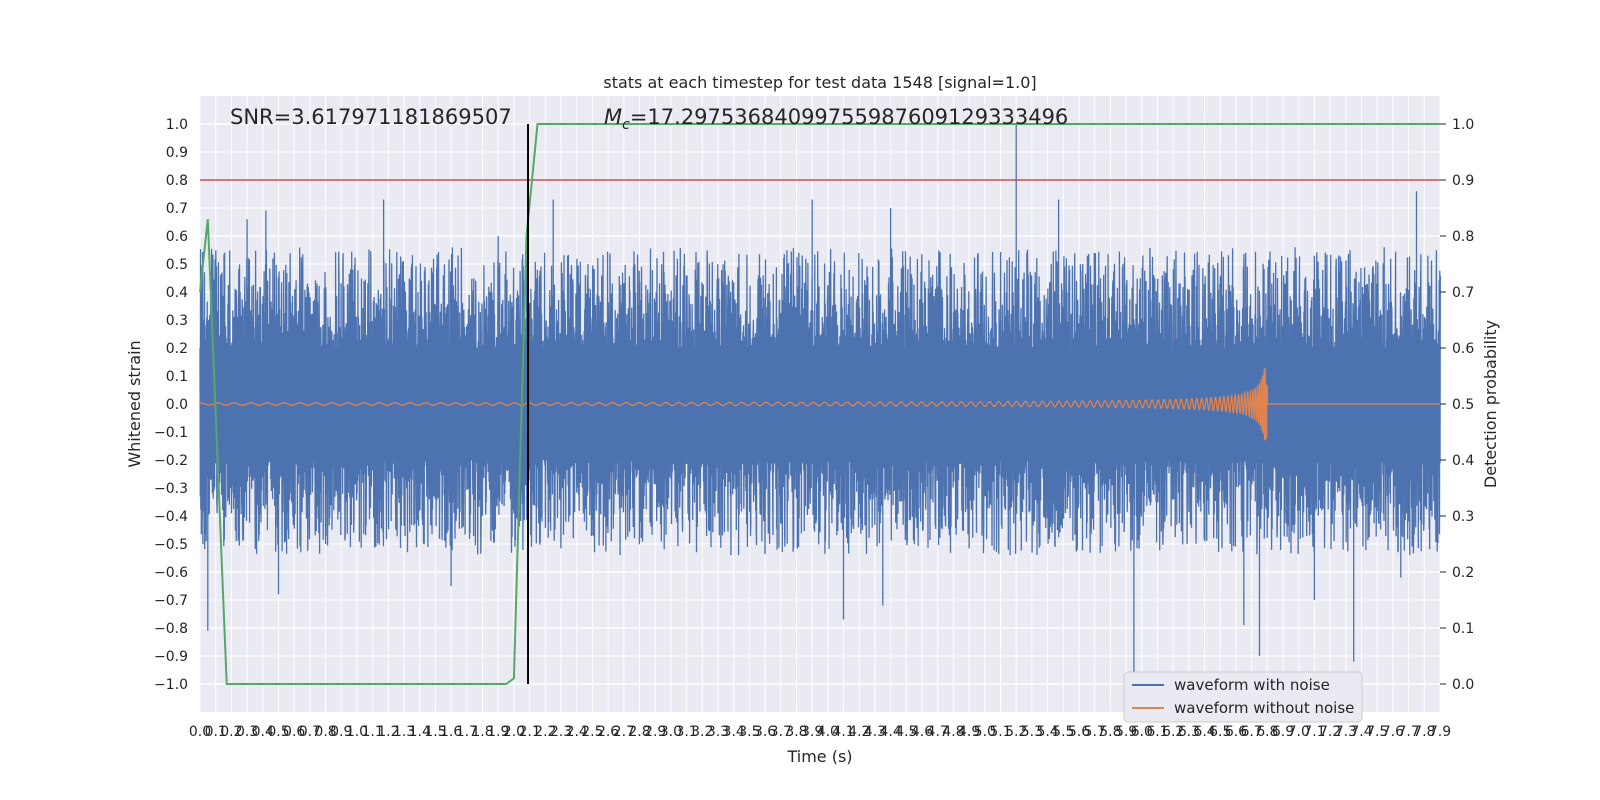 The height and width of the screenshot is (800, 1600). I want to click on x-tick-label: 4.0, so click(828, 732).